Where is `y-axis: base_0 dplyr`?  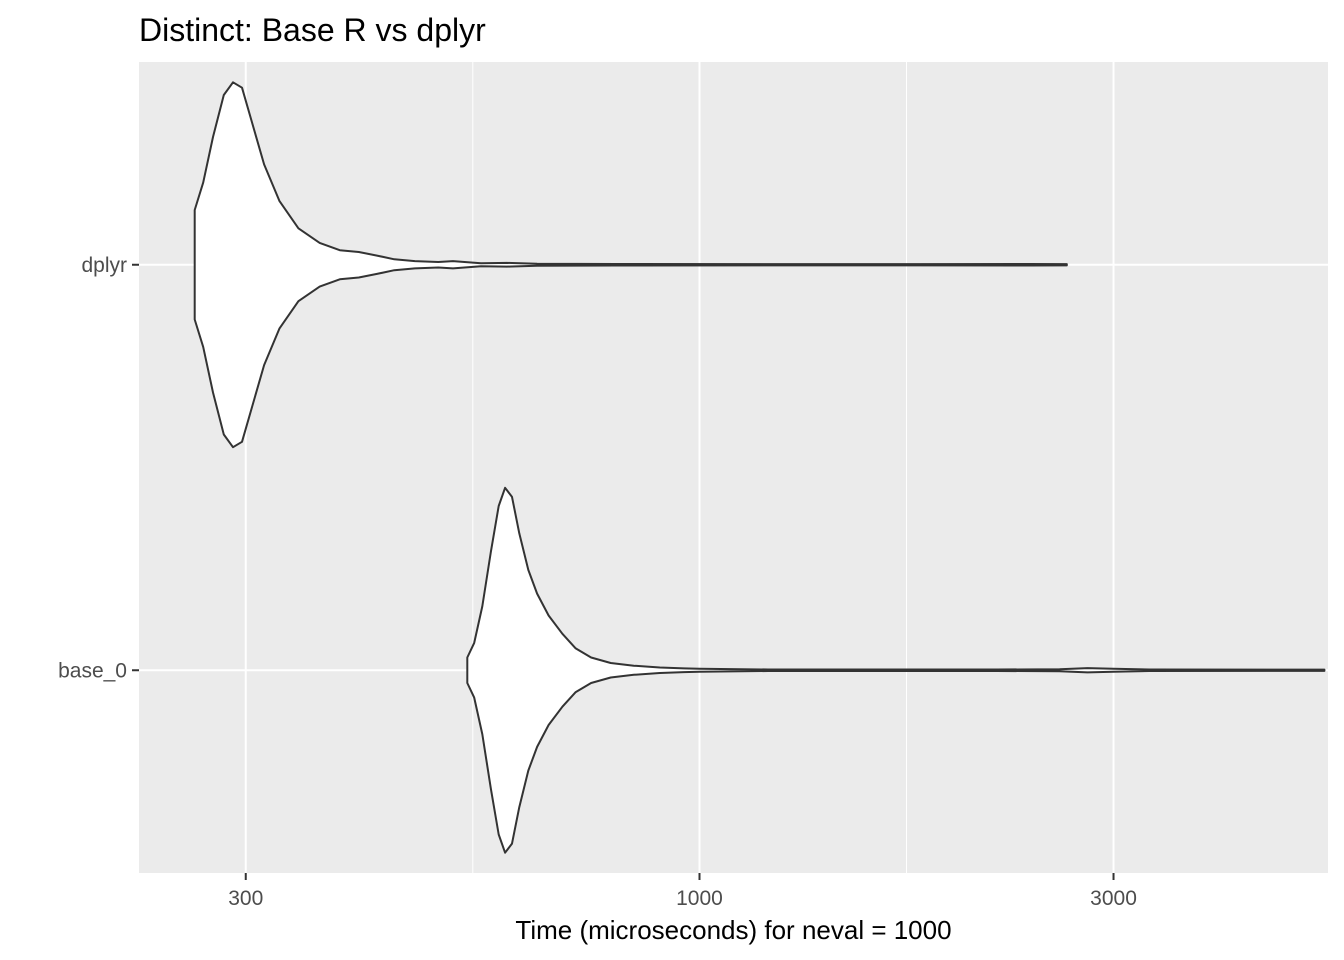 y-axis: base_0 dplyr is located at coordinates (98, 468).